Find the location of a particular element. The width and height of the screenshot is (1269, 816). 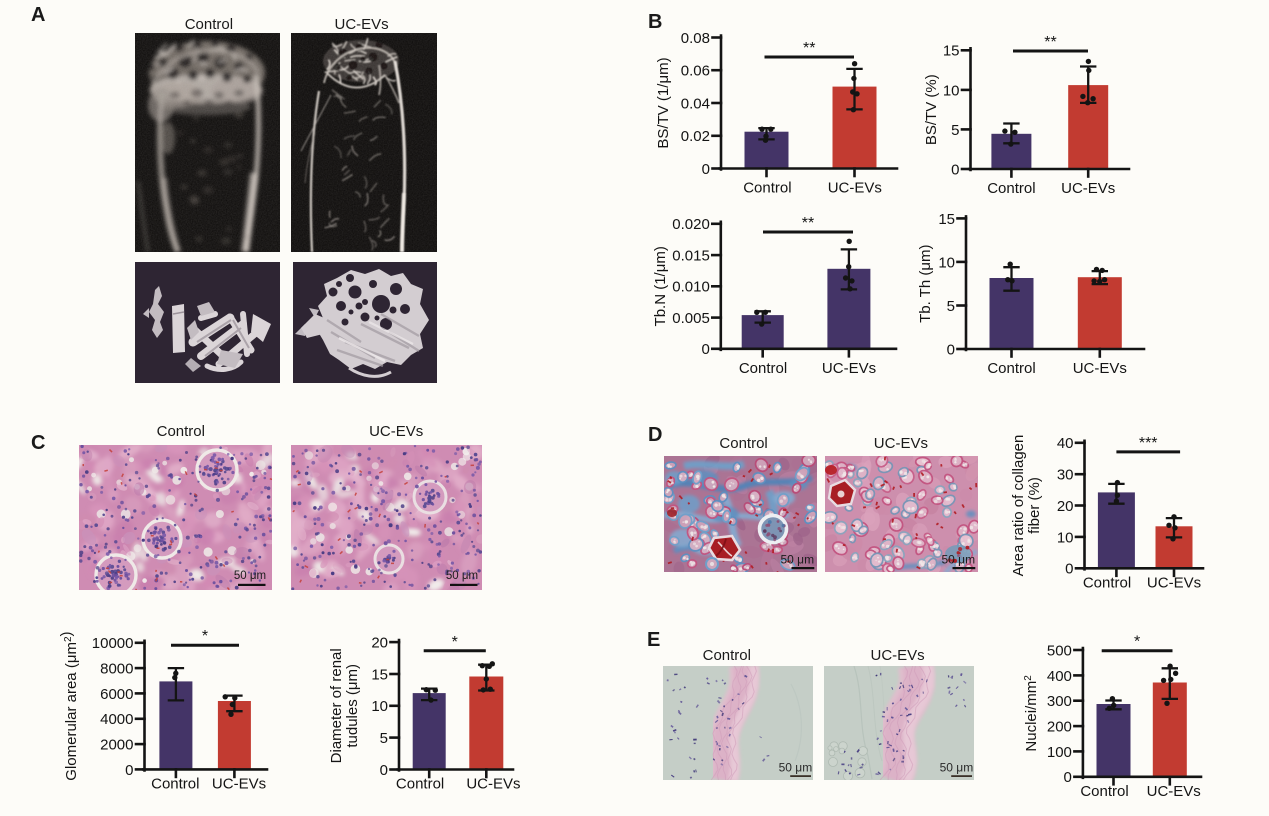

svg-text: 2000 is located at coordinates (116, 745).